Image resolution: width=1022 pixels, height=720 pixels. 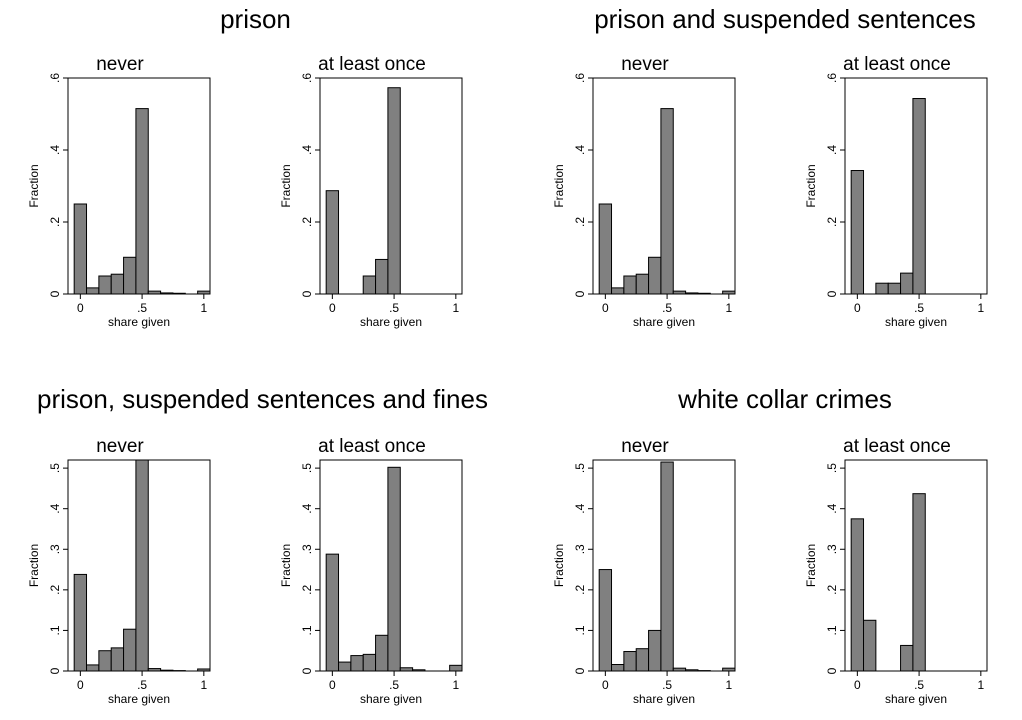 I want to click on panel-title: never, so click(x=645, y=446).